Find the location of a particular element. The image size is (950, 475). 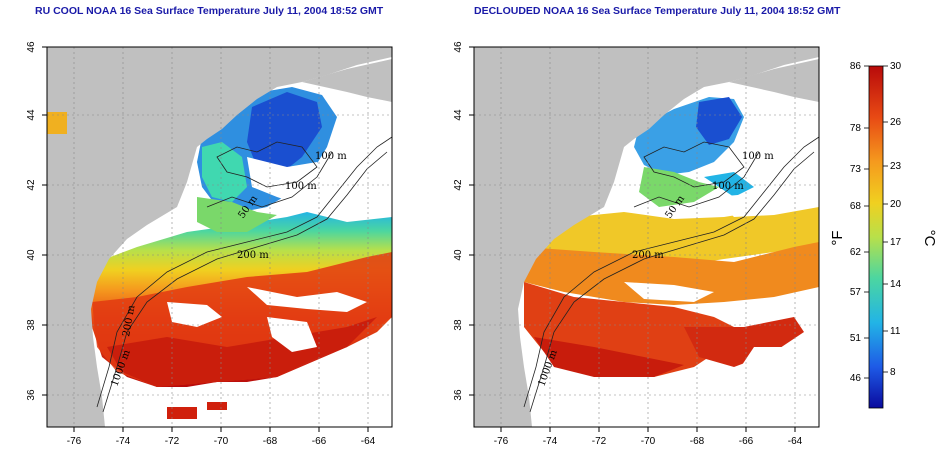

fahrenheit-unit-label: °F is located at coordinates (837, 237).